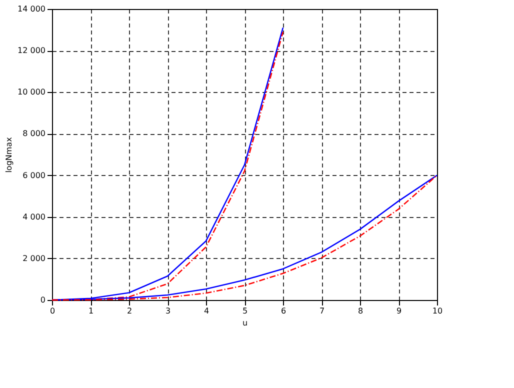 This screenshot has height=388, width=514. I want to click on y-tick-label: 4 000, so click(34, 217).